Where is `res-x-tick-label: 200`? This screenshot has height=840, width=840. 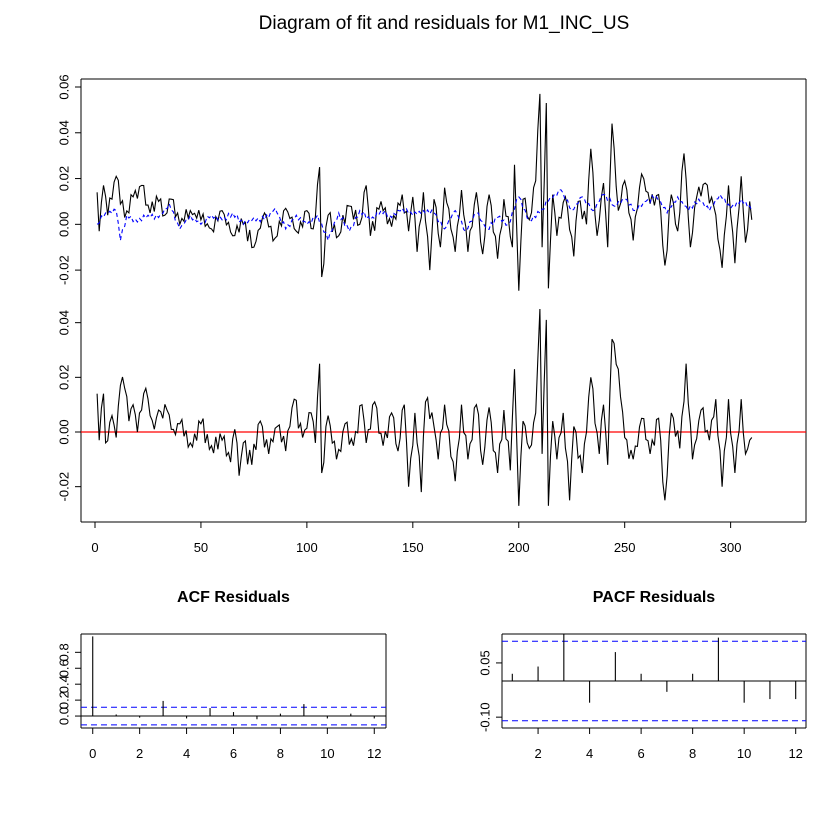
res-x-tick-label: 200 is located at coordinates (519, 547).